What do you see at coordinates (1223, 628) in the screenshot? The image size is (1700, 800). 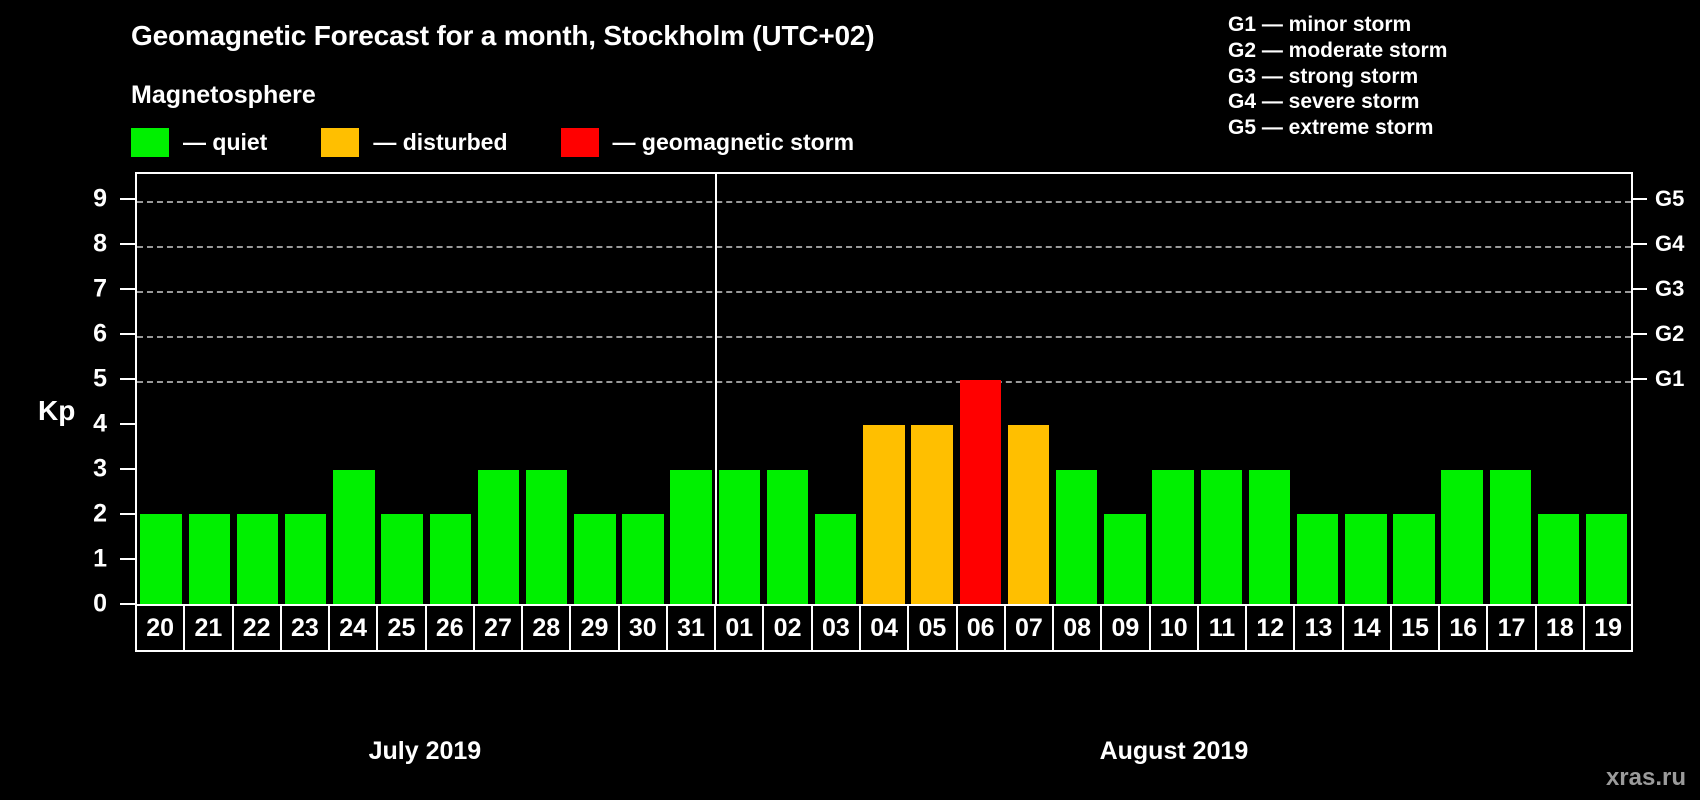 I see `date-label: 11` at bounding box center [1223, 628].